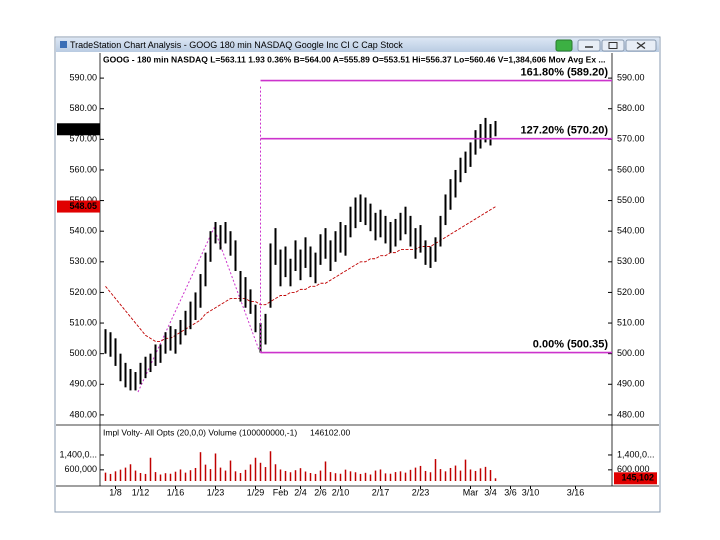  What do you see at coordinates (176, 492) in the screenshot?
I see `x-tick-label: 1/16` at bounding box center [176, 492].